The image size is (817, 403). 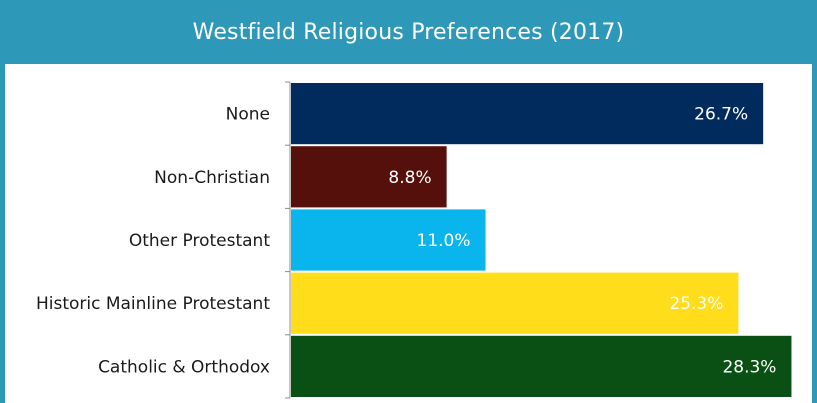 What do you see at coordinates (369, 177) in the screenshot?
I see `bar-non-christian` at bounding box center [369, 177].